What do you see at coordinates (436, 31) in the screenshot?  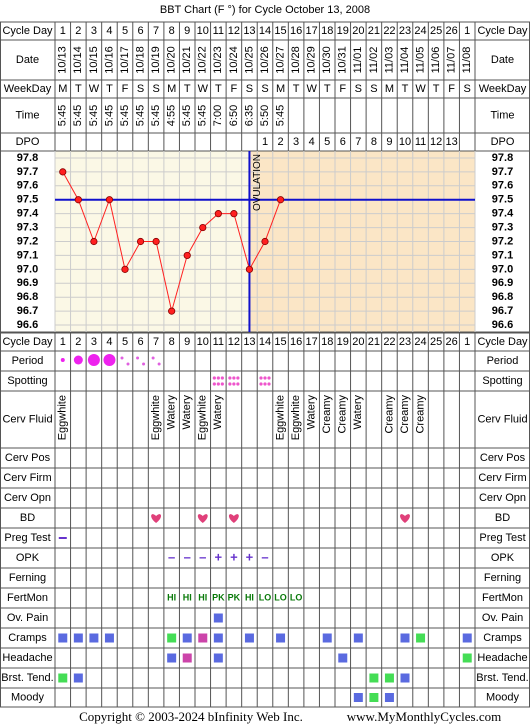 I see `cycle_day-label: 25` at bounding box center [436, 31].